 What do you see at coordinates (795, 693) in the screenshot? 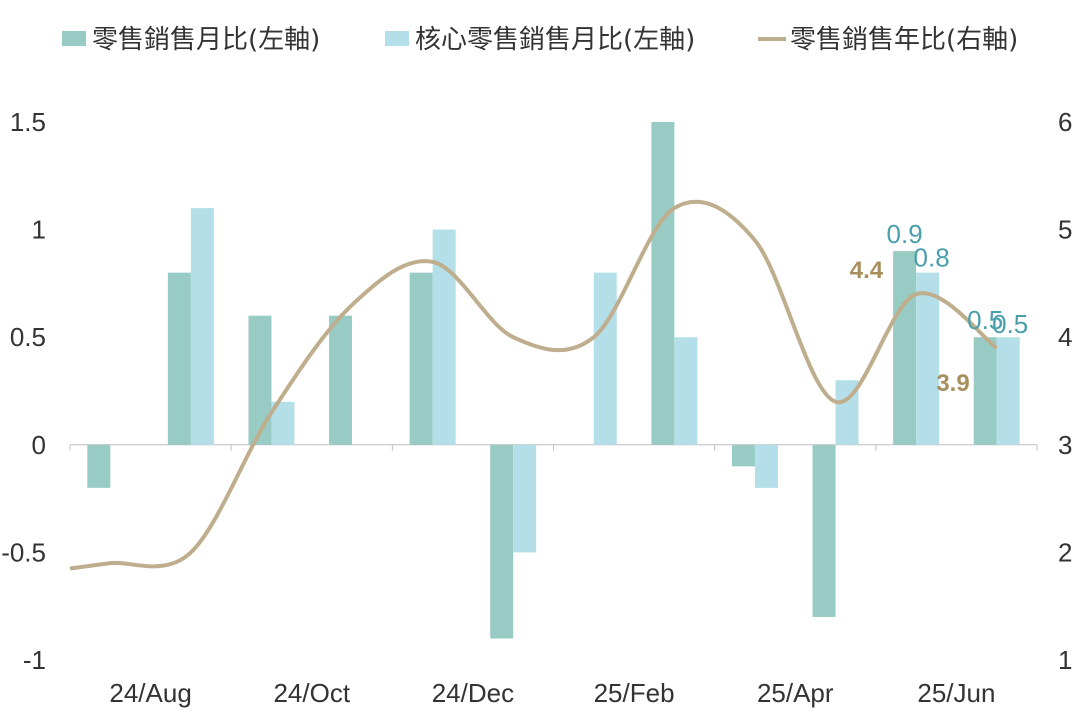
I see `x-tick-label: 25/Apr` at bounding box center [795, 693].